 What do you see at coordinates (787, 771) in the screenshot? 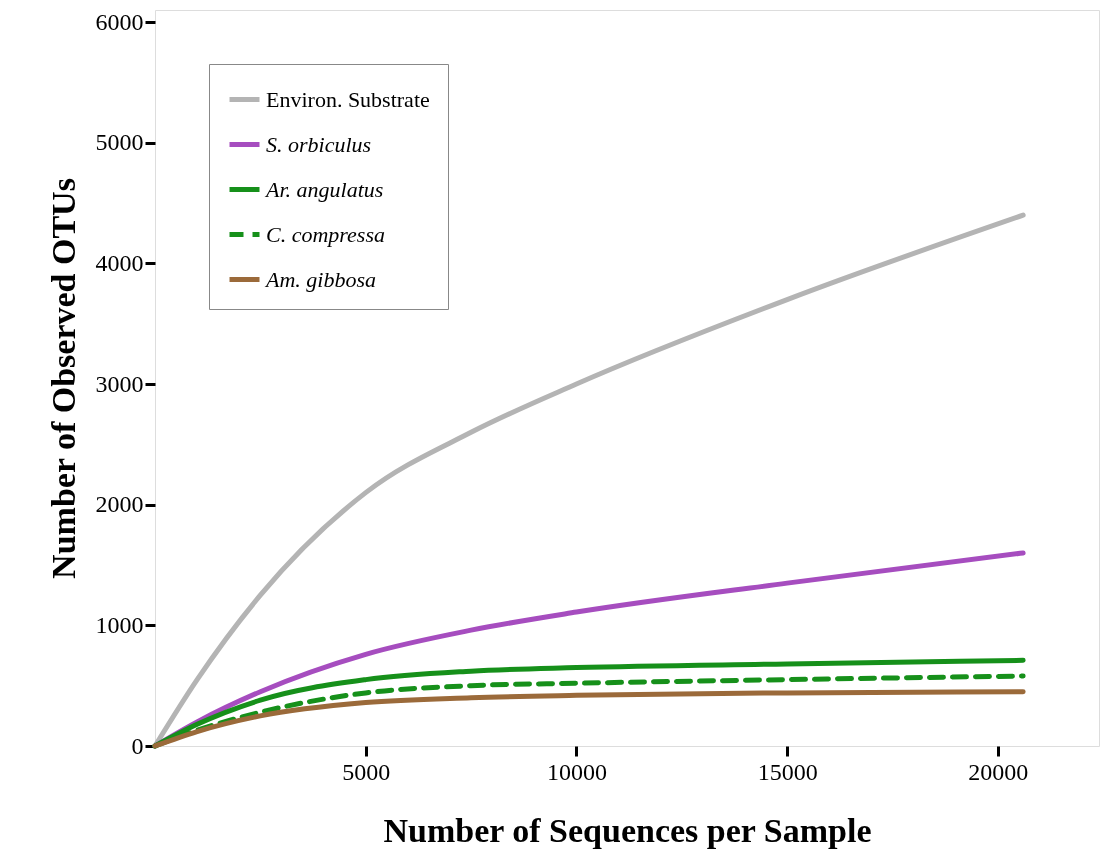
I see `x-tick-label: 15000` at bounding box center [787, 771].